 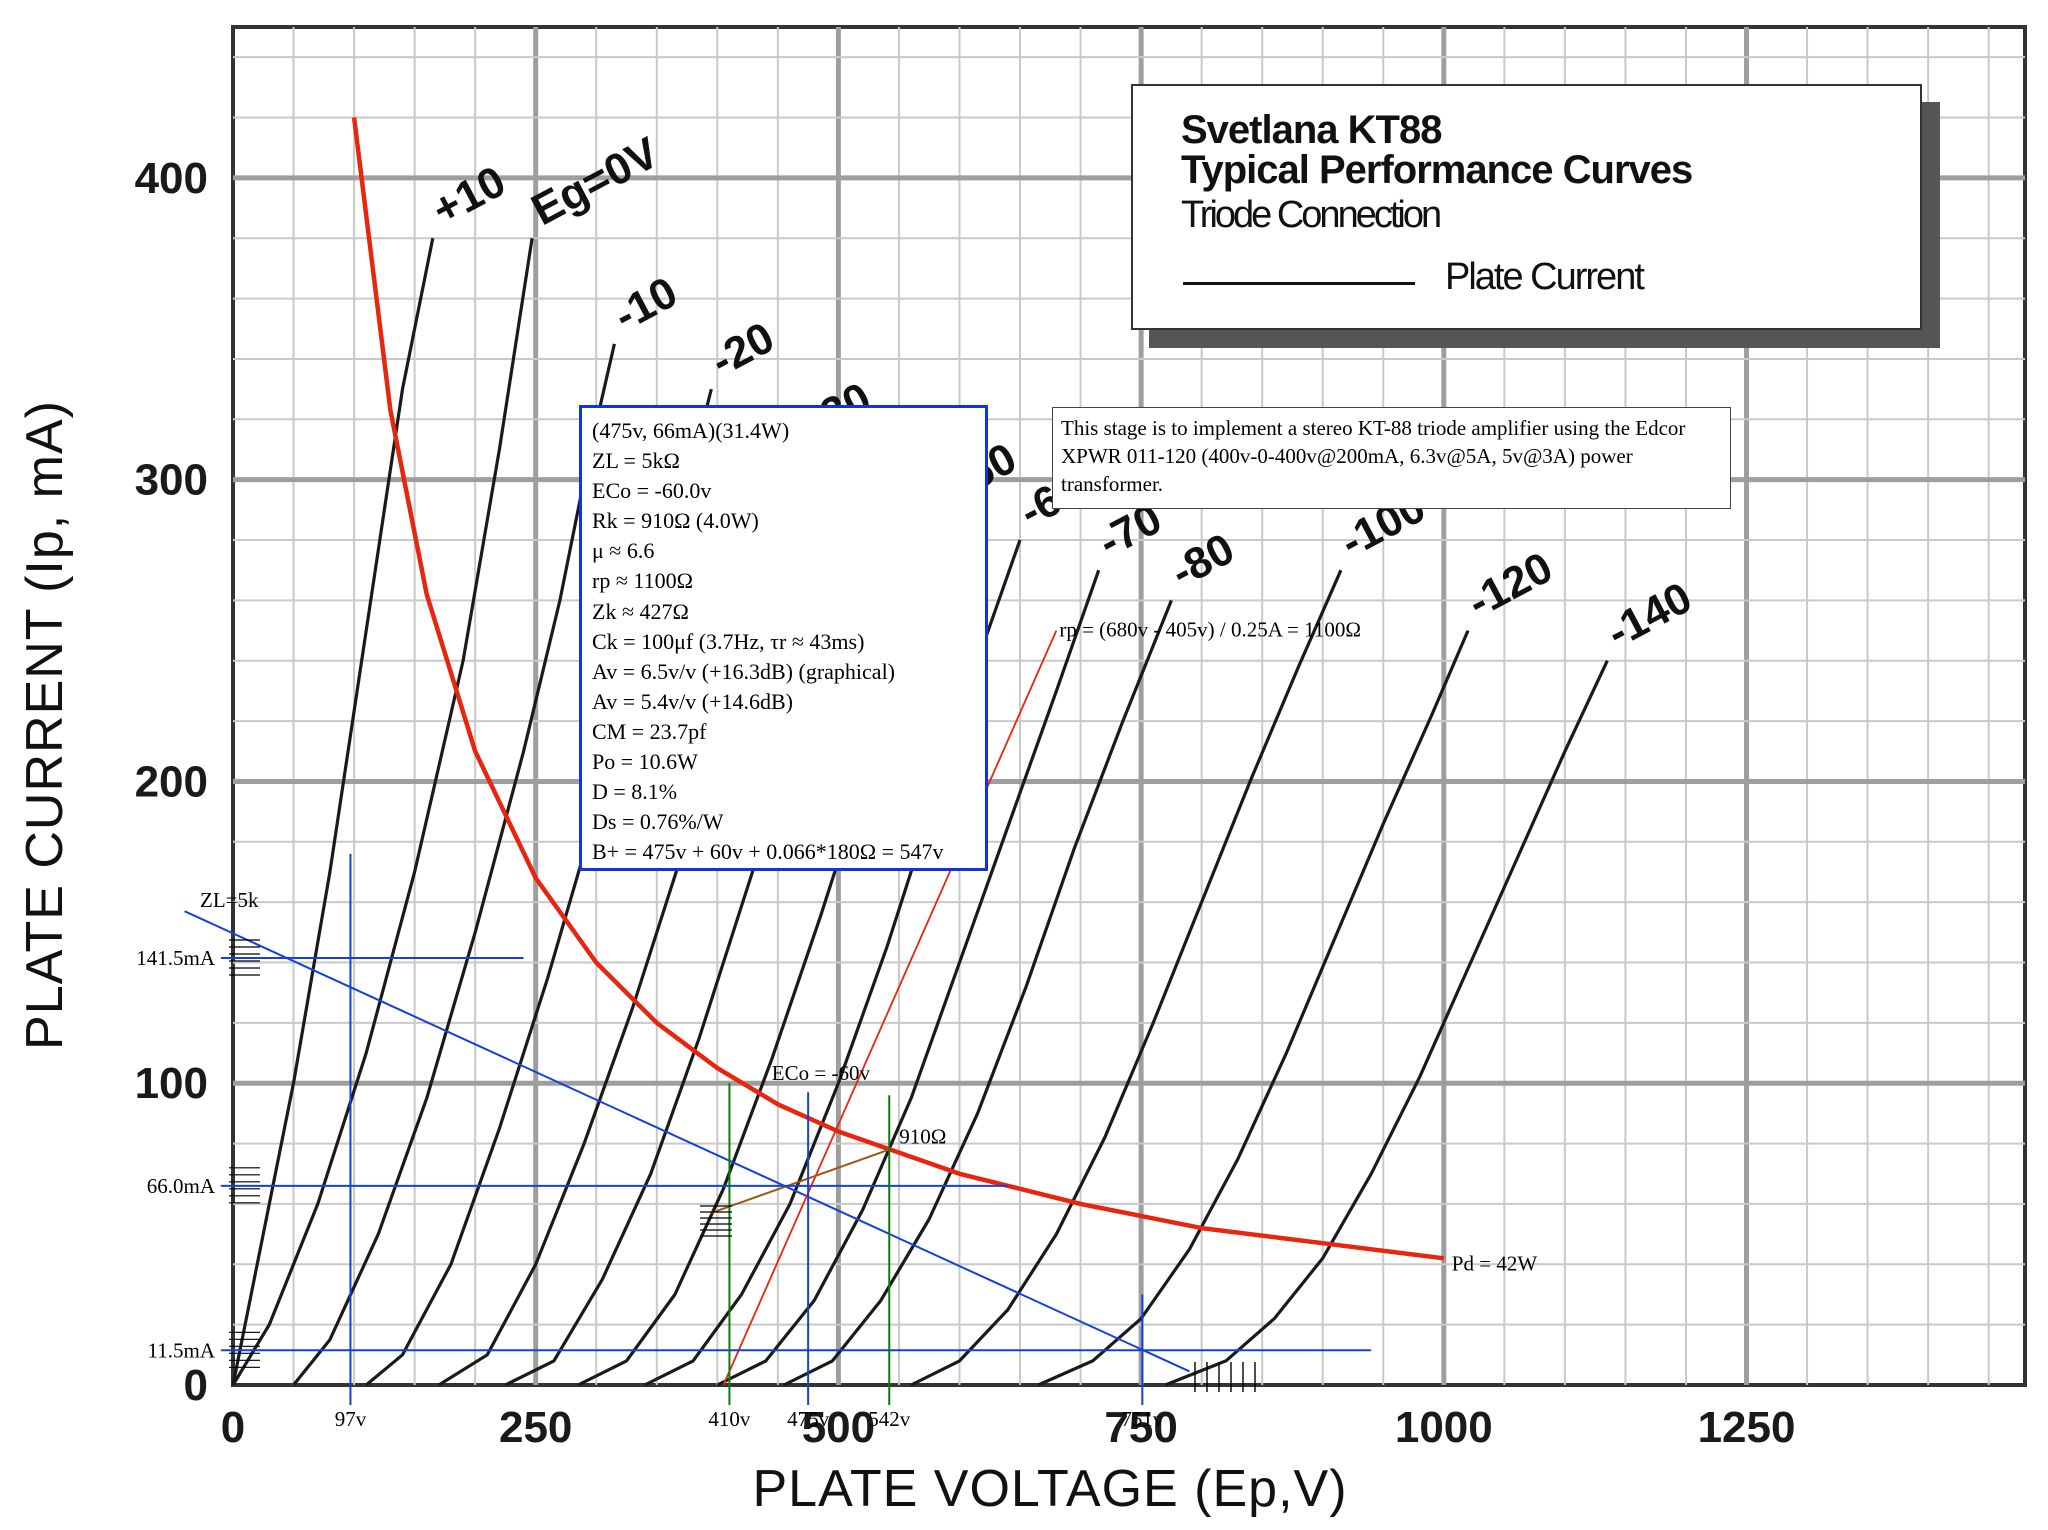 What do you see at coordinates (691, 430) in the screenshot?
I see `parameter-line: (475v, 66mA)(31.4W)` at bounding box center [691, 430].